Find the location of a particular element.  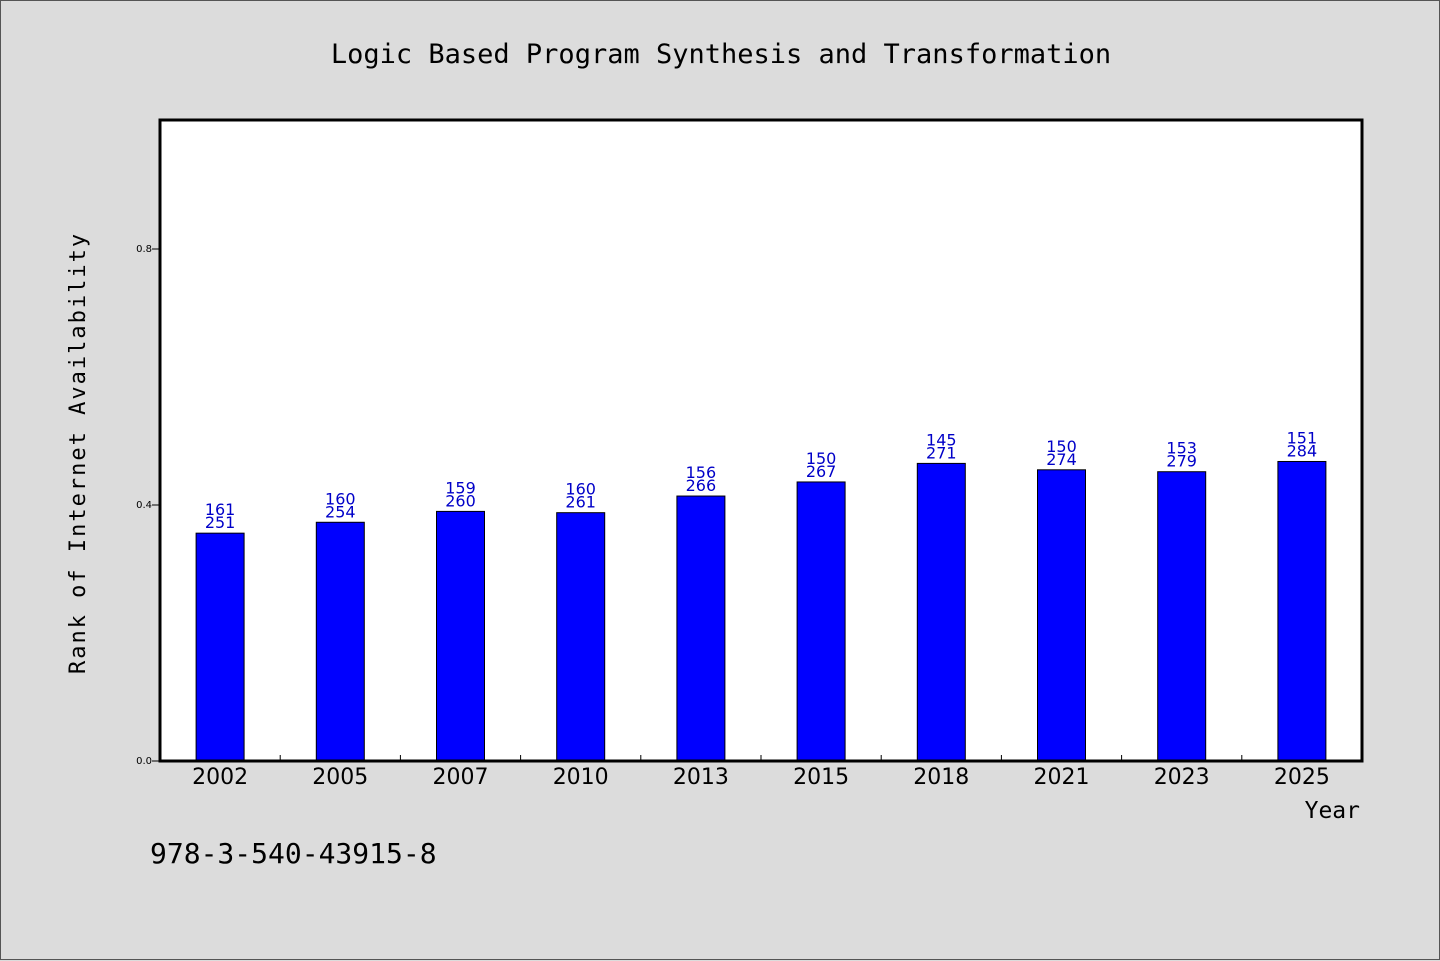

data-label-bottom: 279 is located at coordinates (1181, 461).